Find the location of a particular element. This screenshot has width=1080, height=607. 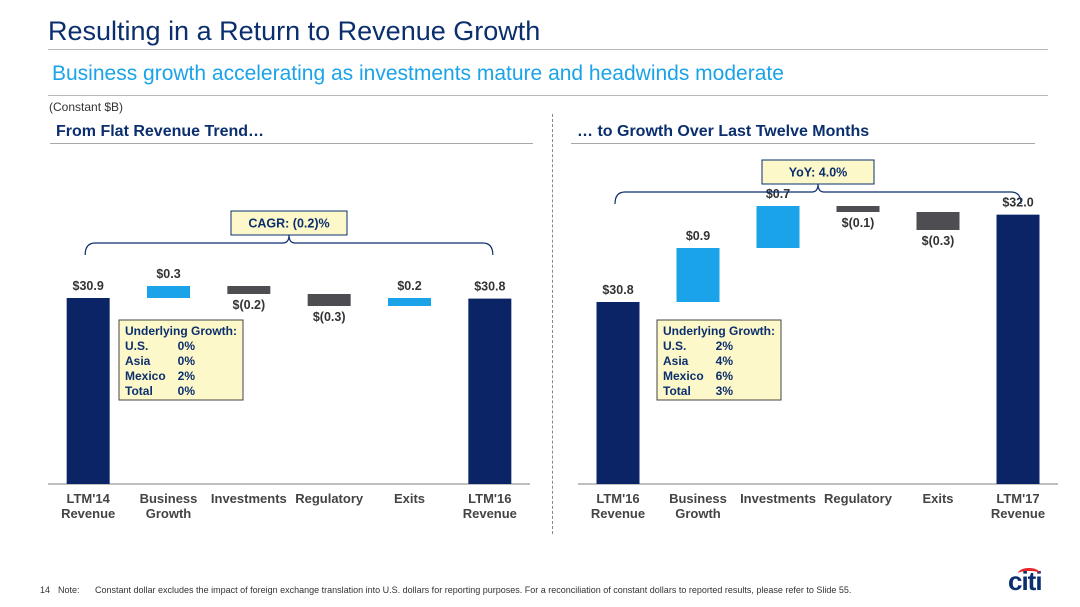

footer-note-label: Note: is located at coordinates (69, 590).